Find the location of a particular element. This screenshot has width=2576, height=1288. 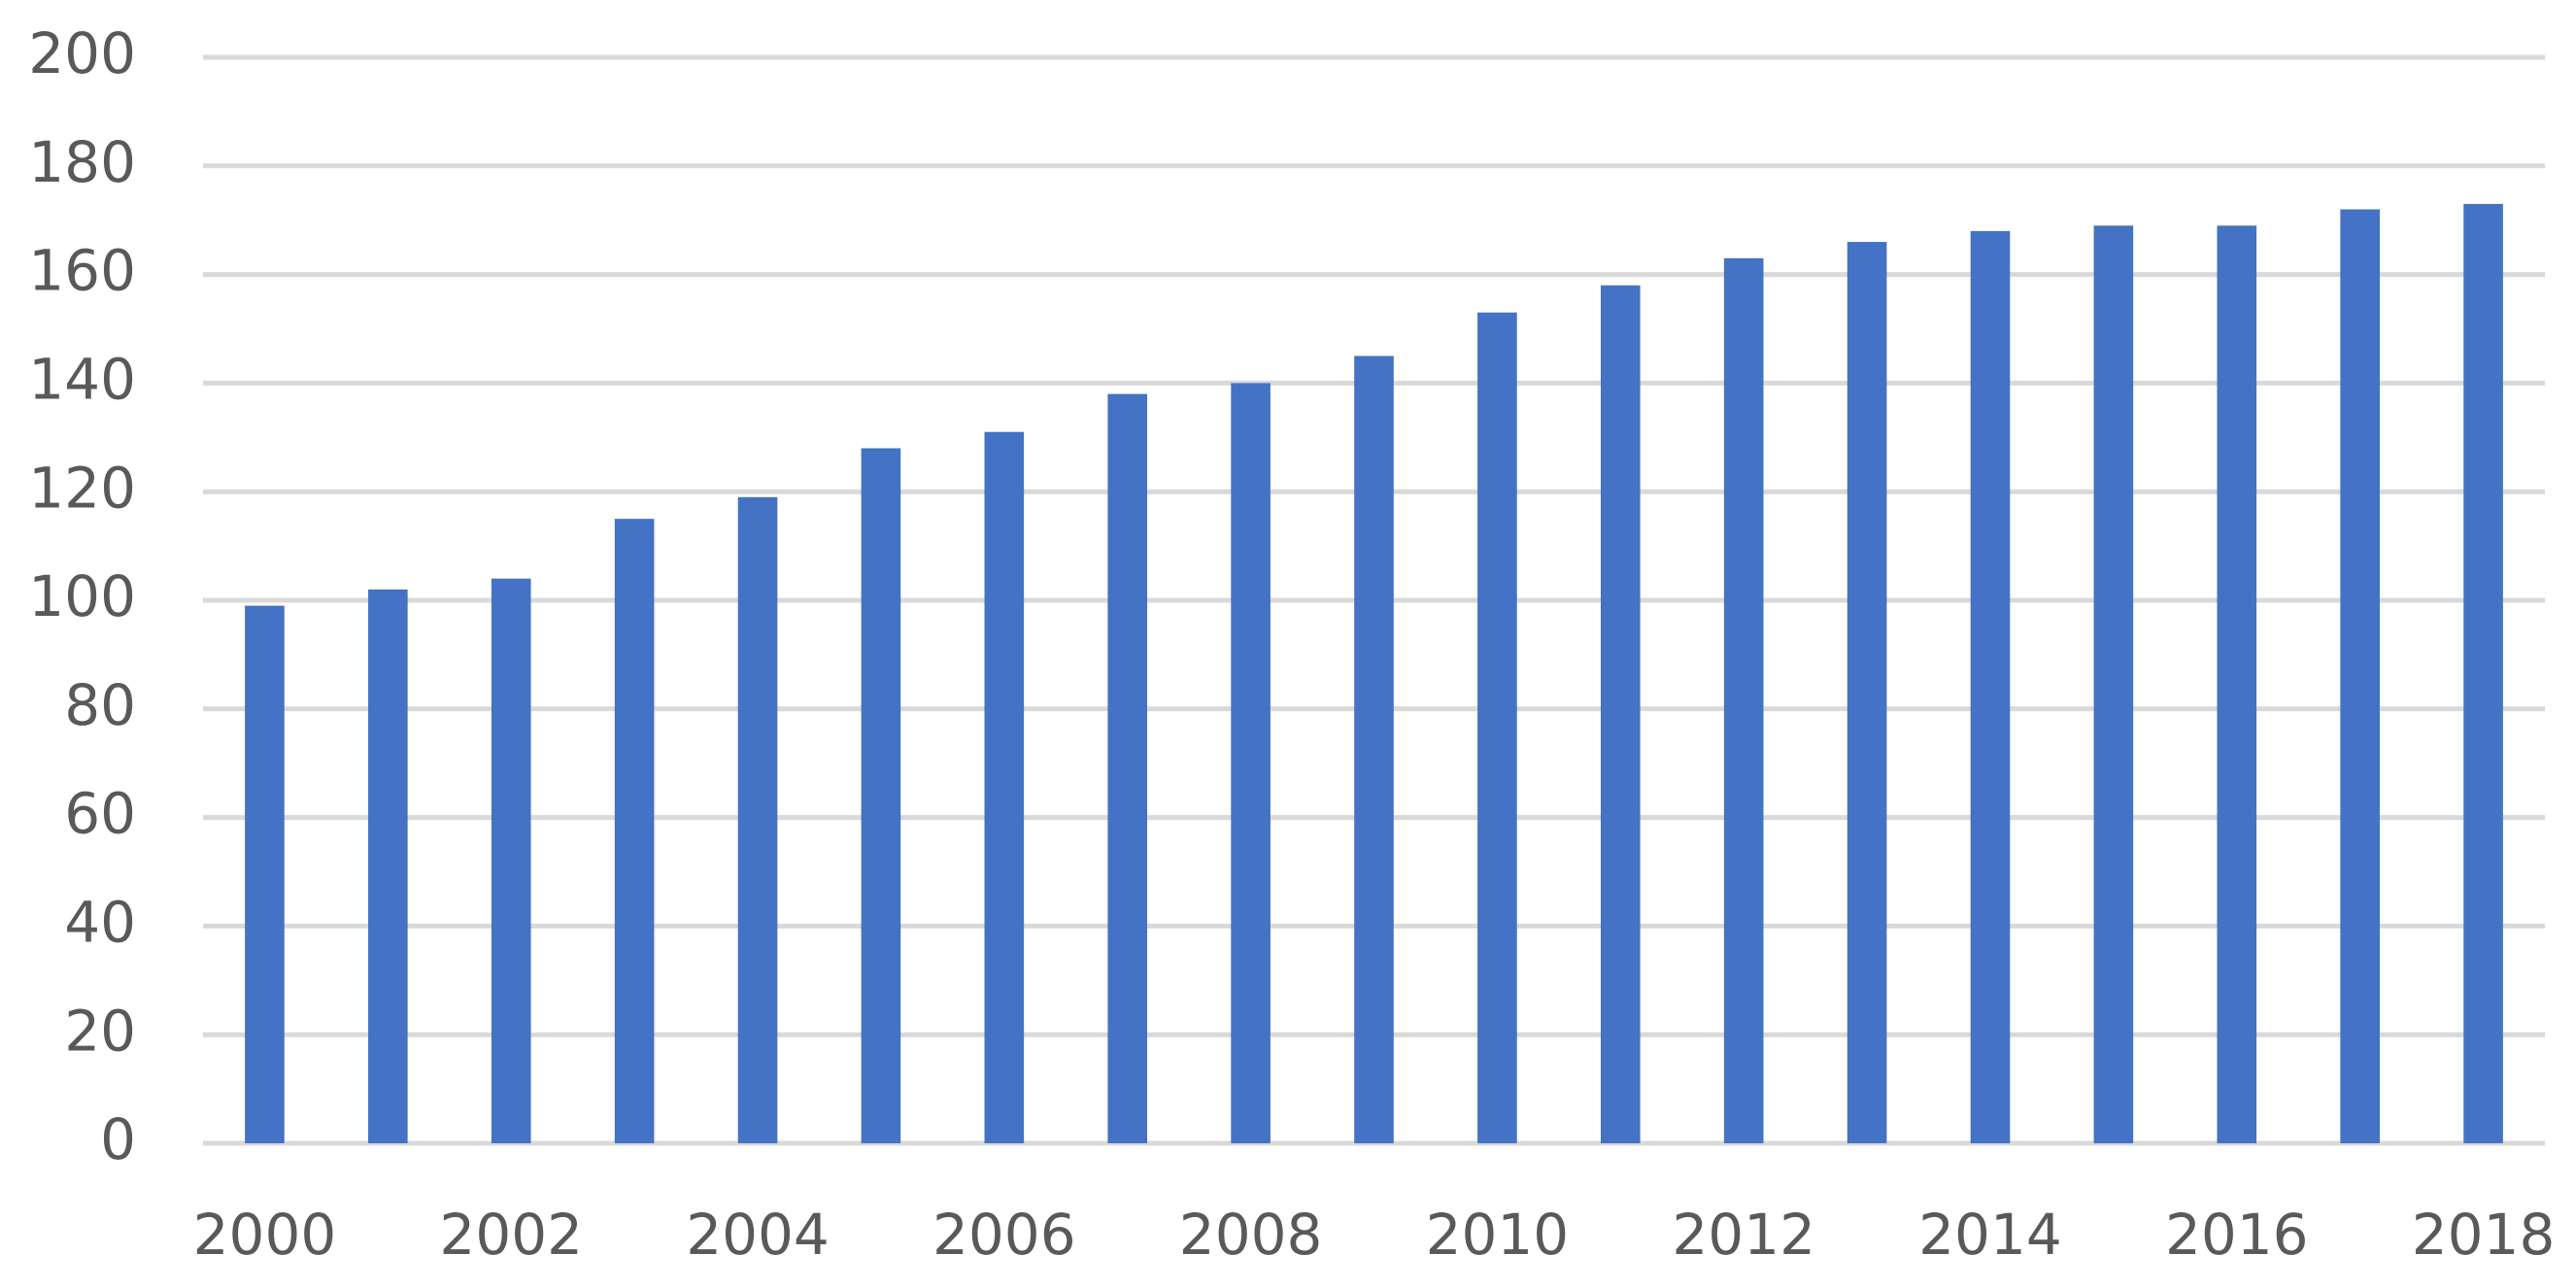

x-tick-label: 2010 is located at coordinates (1498, 1235).